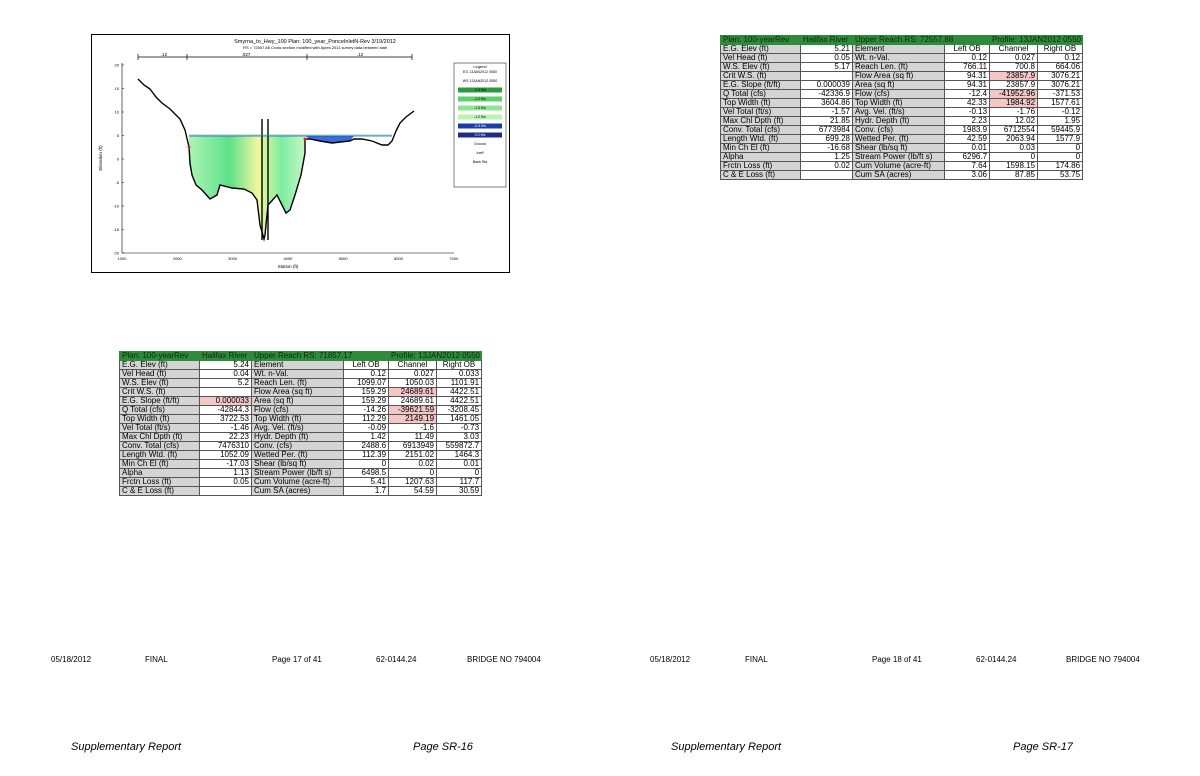 The width and height of the screenshot is (1200, 776). What do you see at coordinates (967, 58) in the screenshot?
I see `table-cell-left: 0.12` at bounding box center [967, 58].